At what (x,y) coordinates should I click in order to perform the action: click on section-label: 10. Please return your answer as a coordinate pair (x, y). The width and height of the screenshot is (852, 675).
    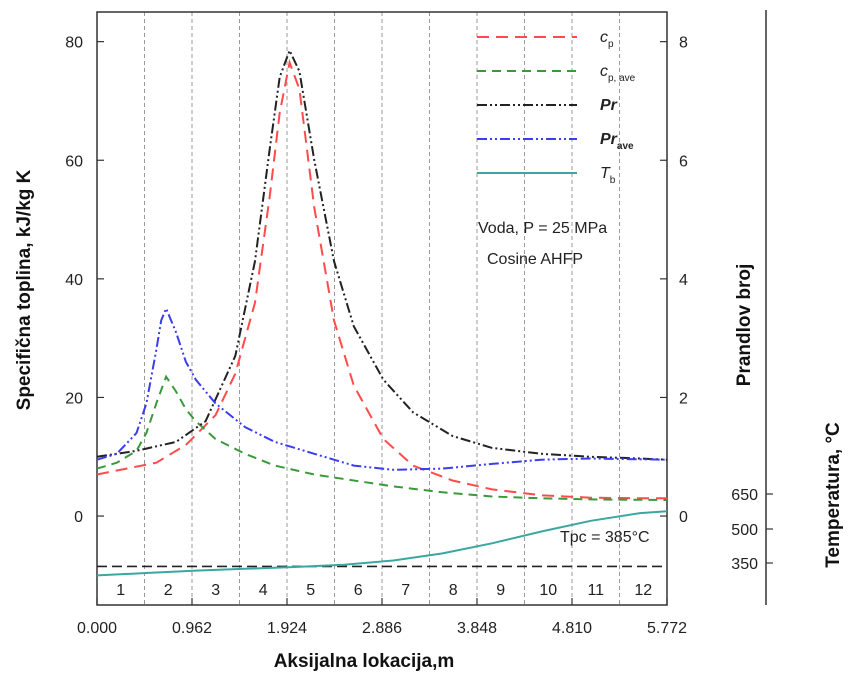
    Looking at the image, I should click on (548, 590).